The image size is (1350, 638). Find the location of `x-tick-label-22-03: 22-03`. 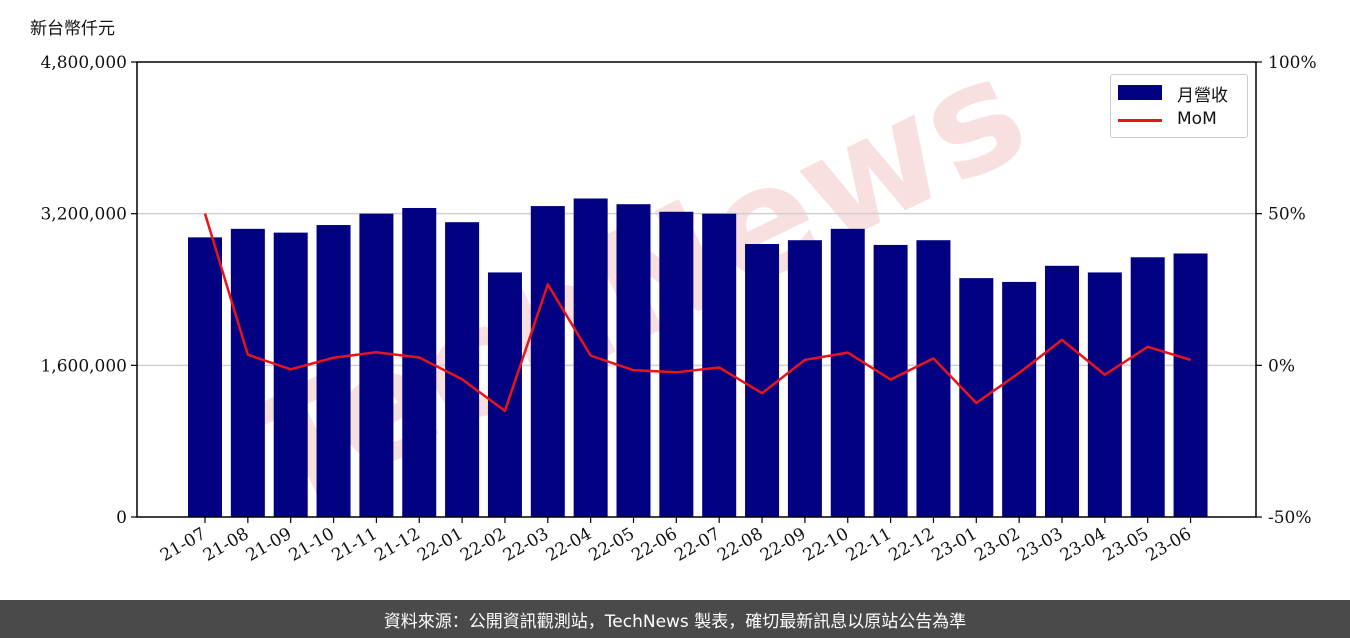

x-tick-label-22-03: 22-03 is located at coordinates (526, 545).